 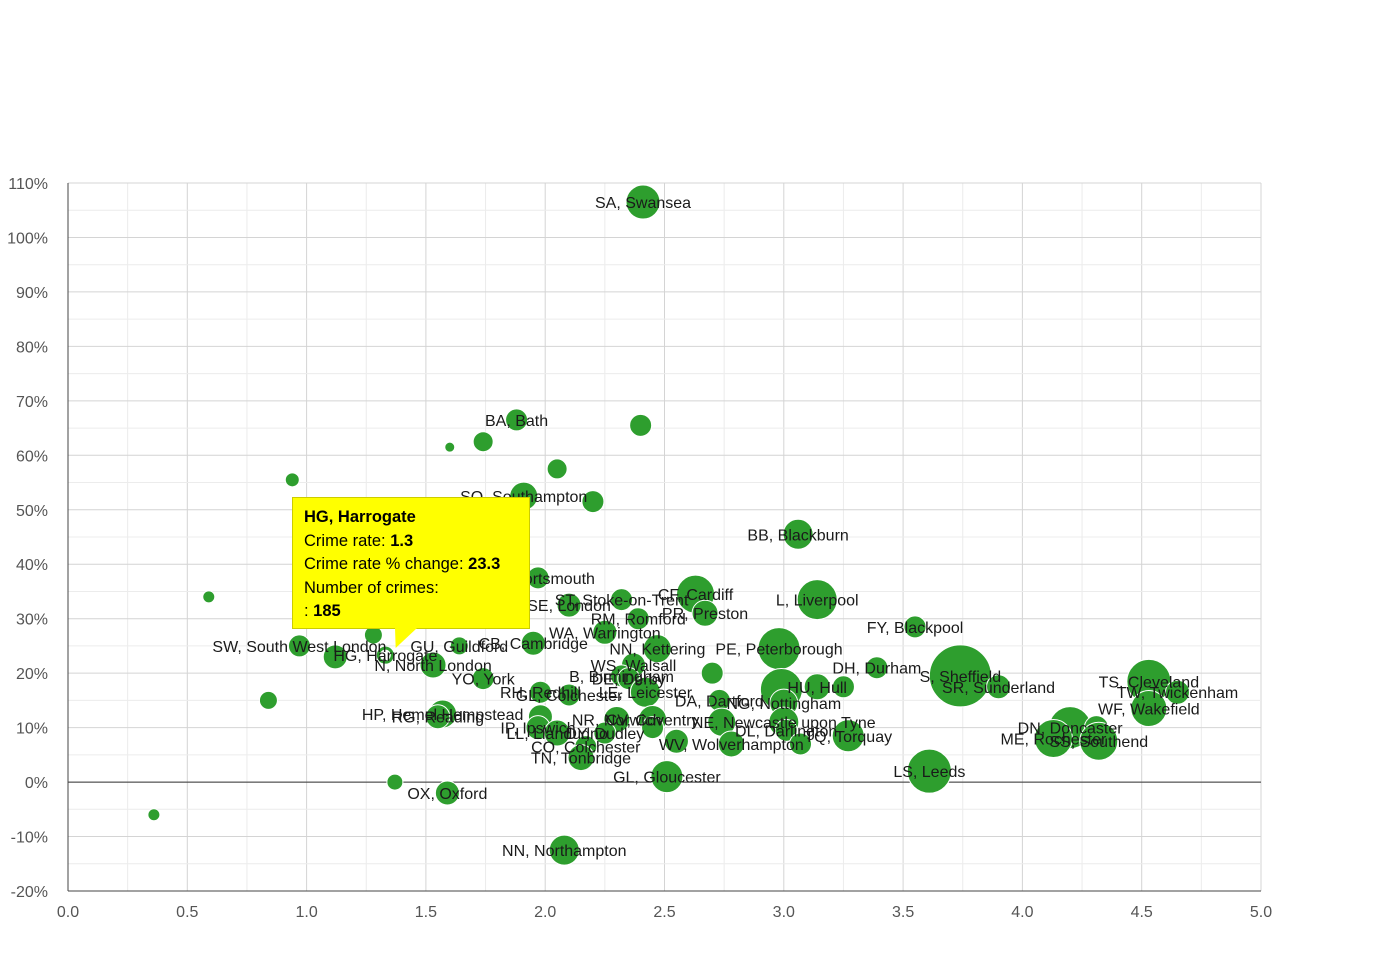 I want to click on y-tick-label: 60%, so click(x=32, y=456).